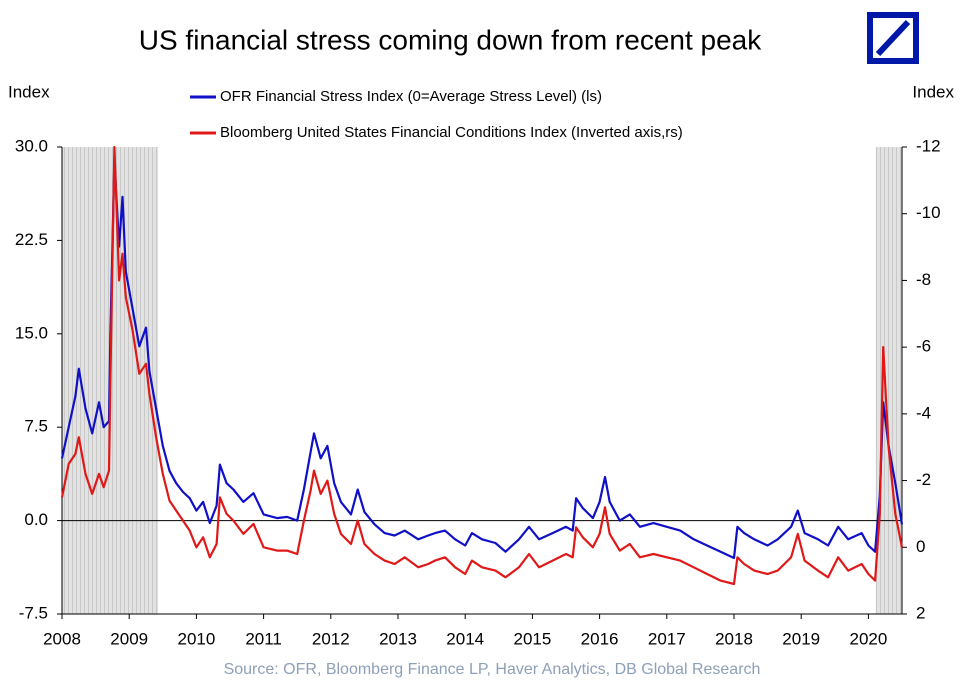  What do you see at coordinates (263, 638) in the screenshot?
I see `x-tick-label: 2011` at bounding box center [263, 638].